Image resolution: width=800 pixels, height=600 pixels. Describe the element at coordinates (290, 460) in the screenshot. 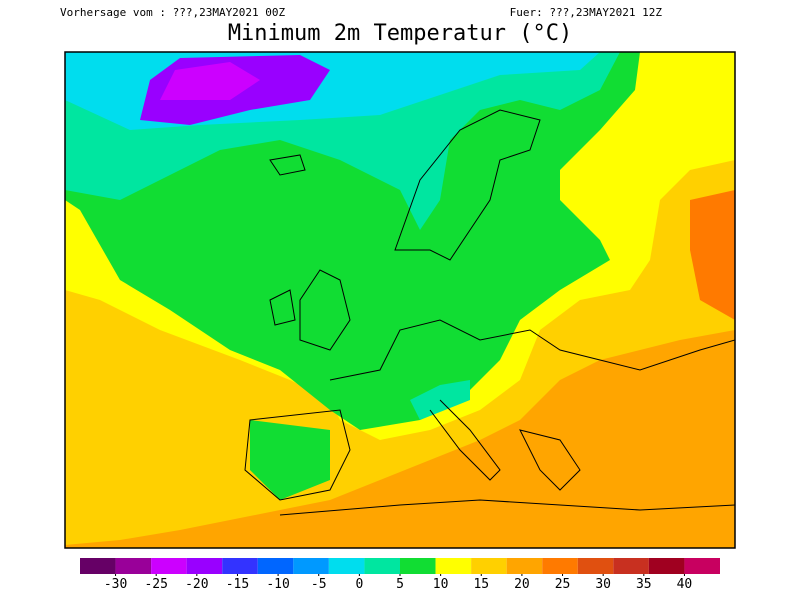

I see `field-iberia` at that location.